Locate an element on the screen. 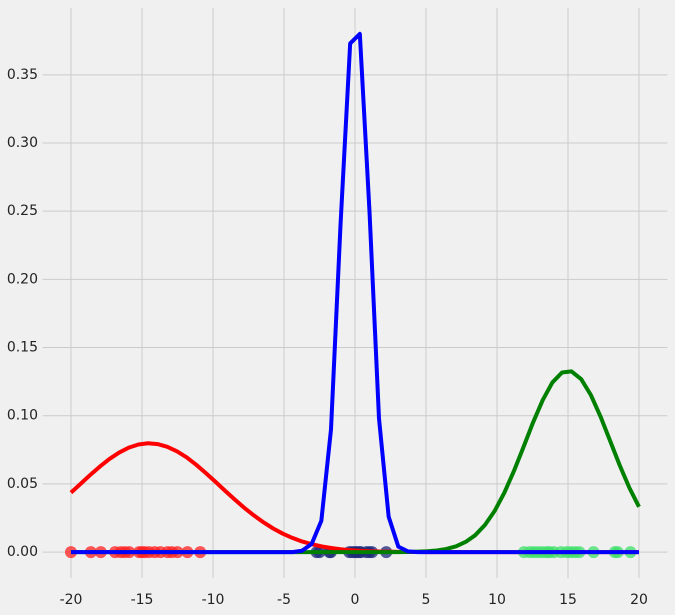  y-tick-label: 0.15 is located at coordinates (22, 348).